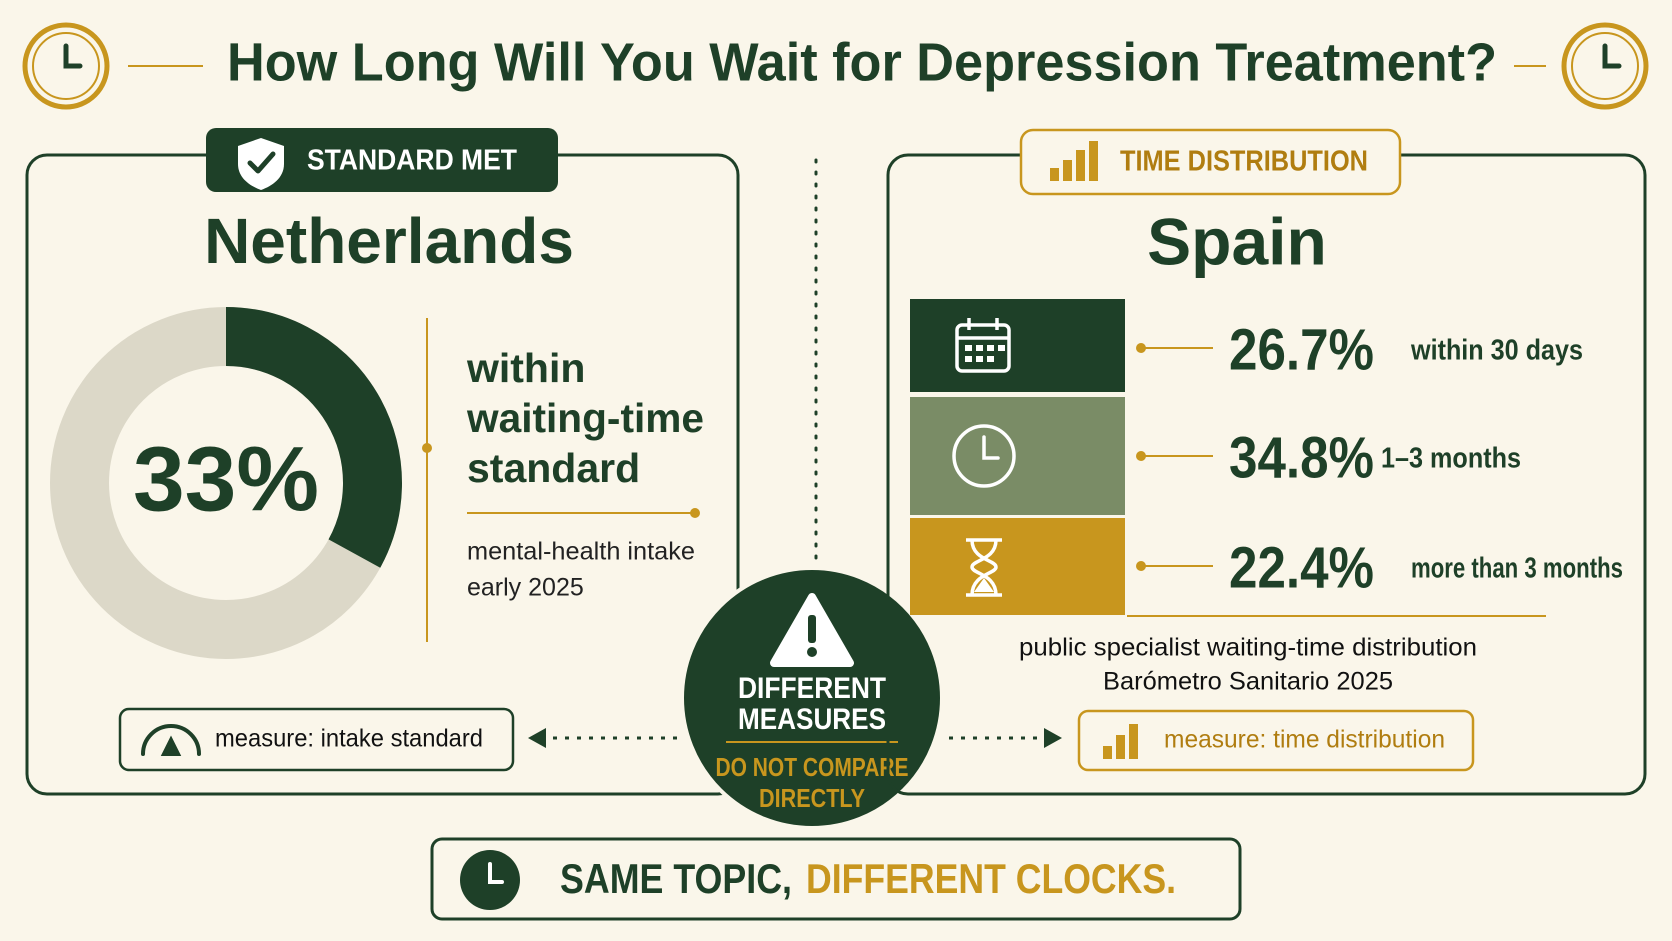 The height and width of the screenshot is (941, 1672). I want to click on footer-box, so click(836, 879).